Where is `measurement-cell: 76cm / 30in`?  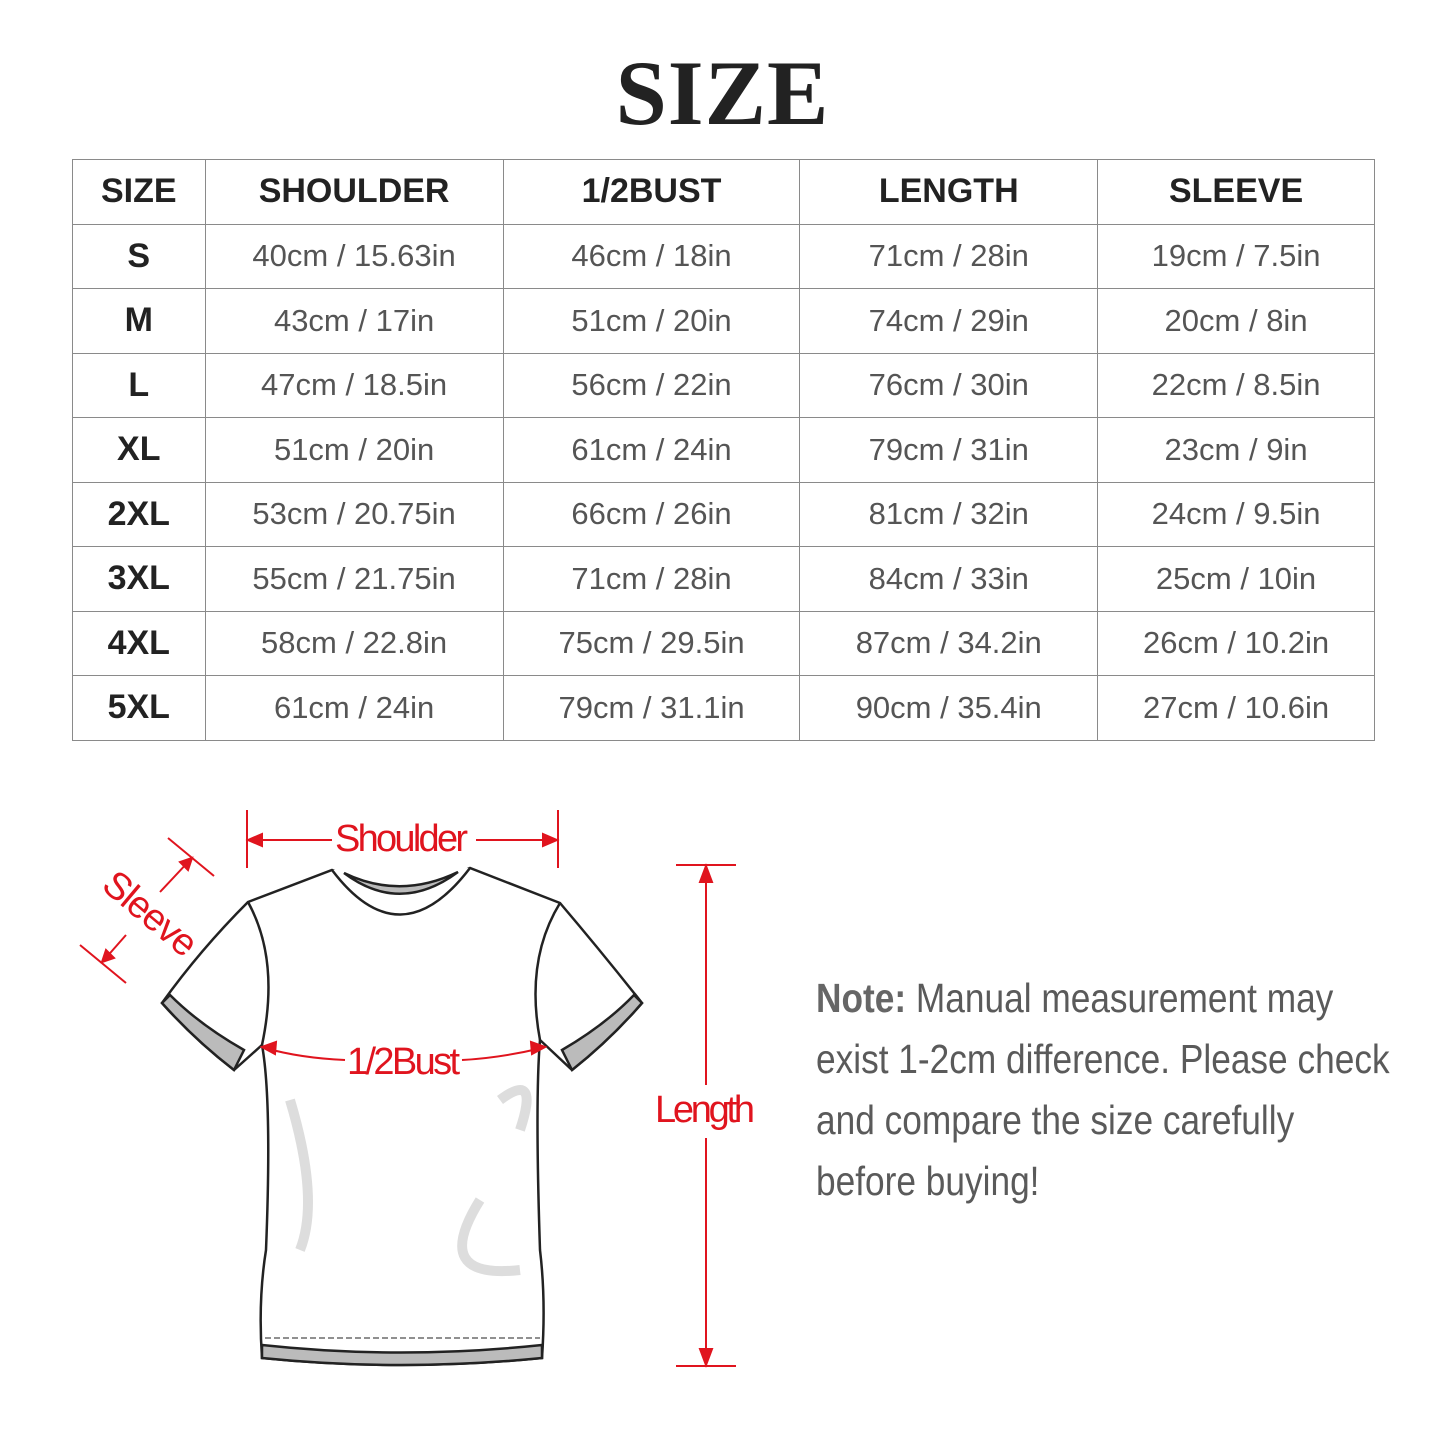
measurement-cell: 76cm / 30in is located at coordinates (949, 385).